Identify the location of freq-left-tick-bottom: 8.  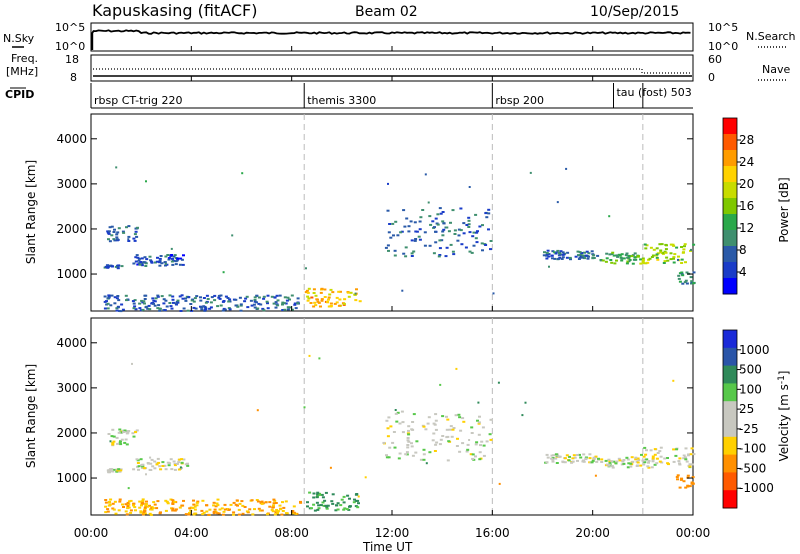
(73, 77).